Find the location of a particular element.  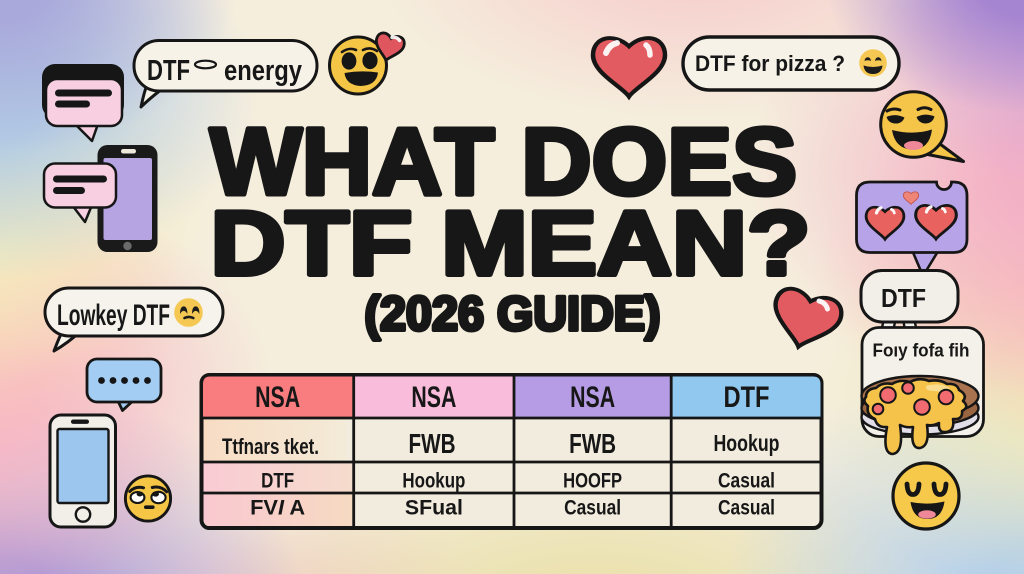

svg-text: FVI A is located at coordinates (277, 508).